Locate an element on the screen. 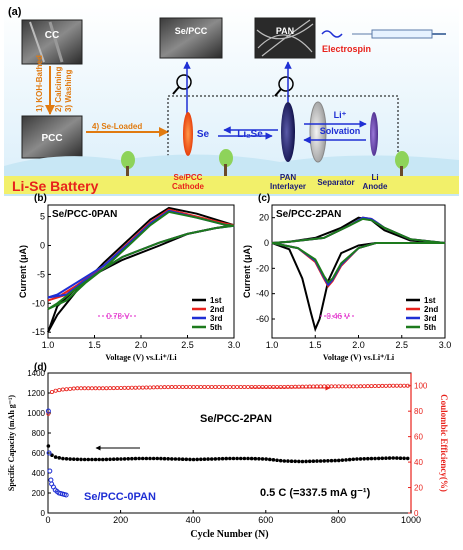 The width and height of the screenshot is (463, 550). x-axis-label: Voltage (V) vs.Li⁺/Li is located at coordinates (359, 357).